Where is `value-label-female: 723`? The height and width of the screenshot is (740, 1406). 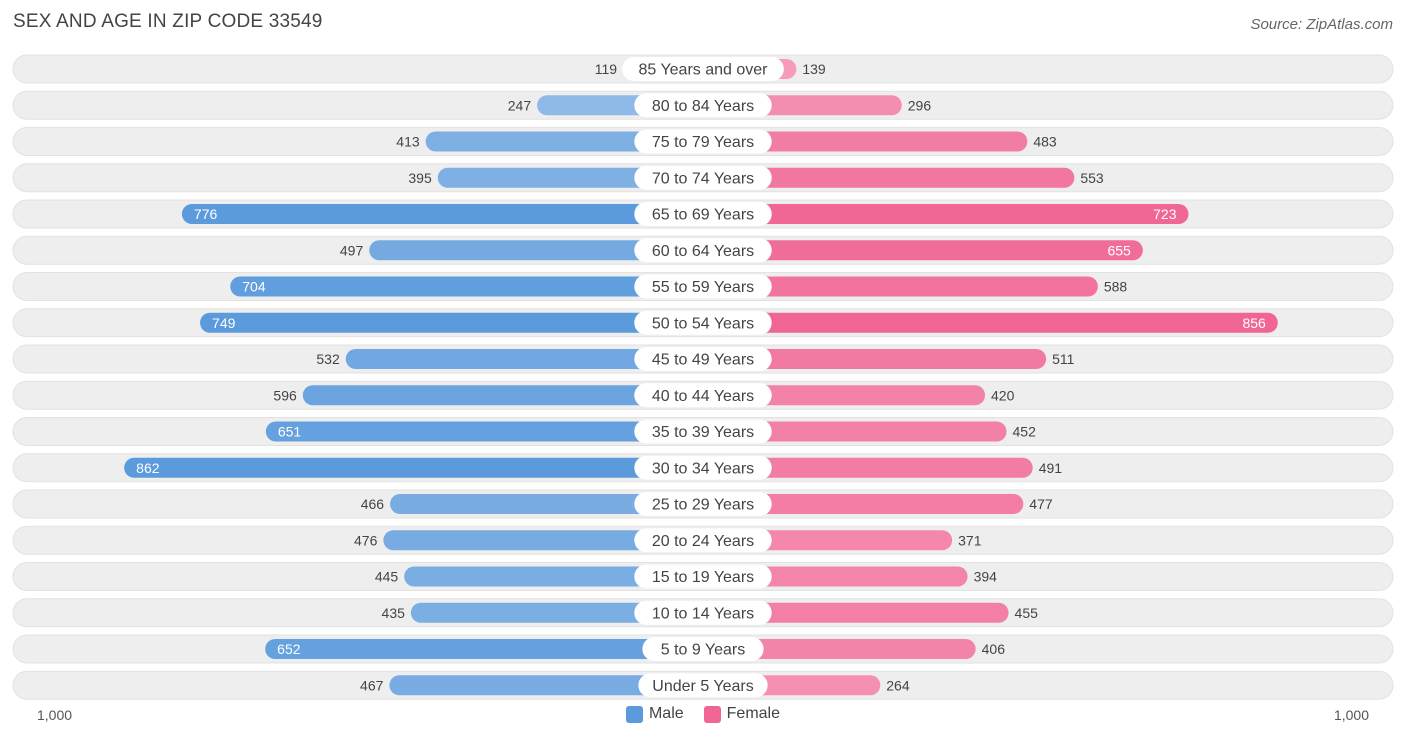 value-label-female: 723 is located at coordinates (1165, 214).